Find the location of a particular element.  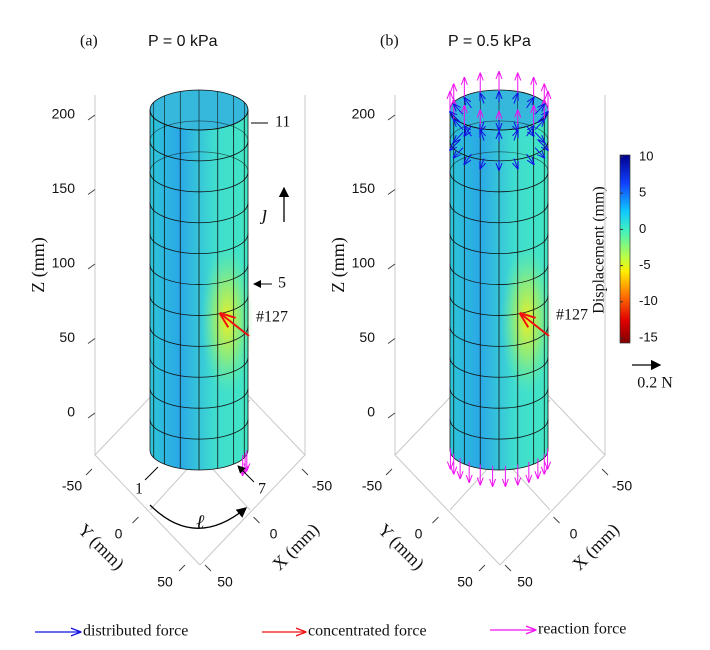

leader-line is located at coordinates (151, 473).